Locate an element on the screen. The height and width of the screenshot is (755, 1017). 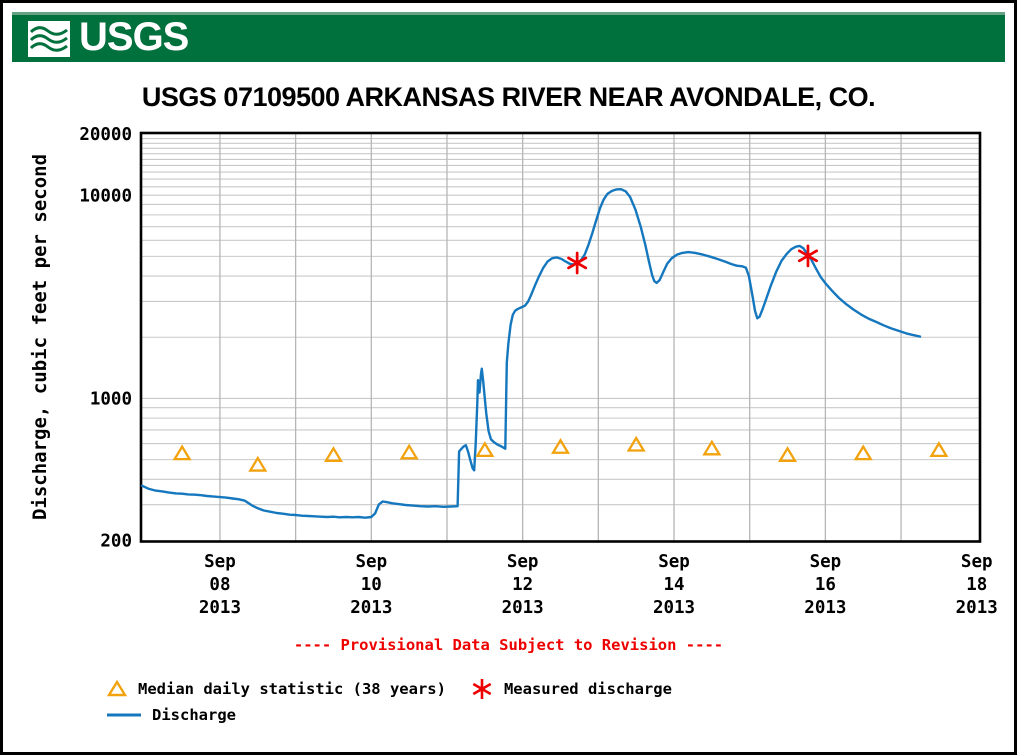
x-tick-label: Sep 08 2013 is located at coordinates (220, 585).